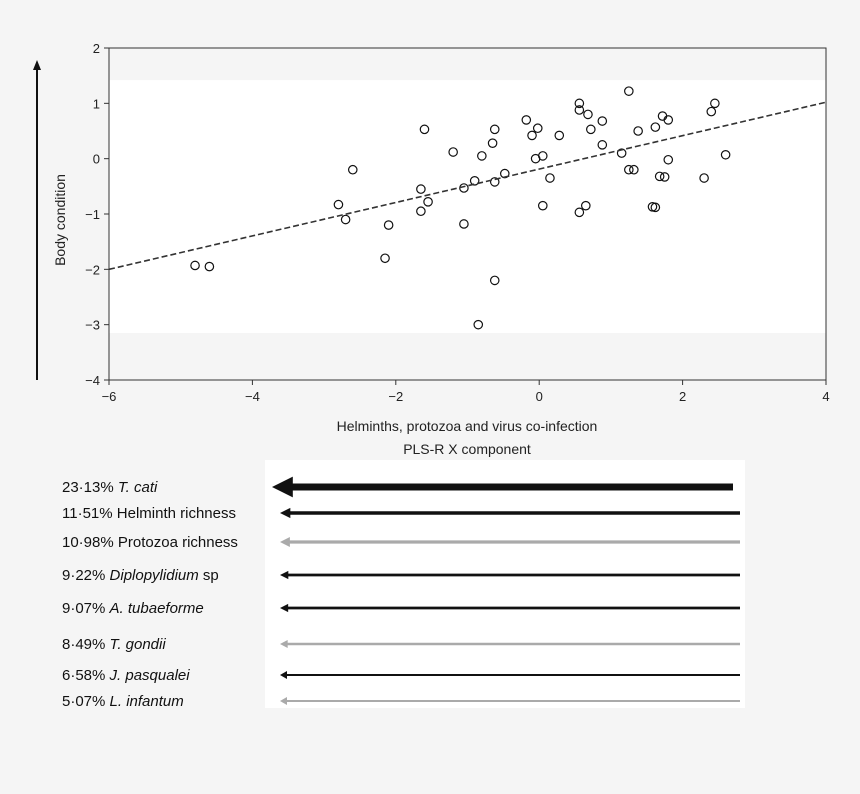  Describe the element at coordinates (149, 513) in the screenshot. I see `loading-label-1: 11·51% Helminth richness` at that location.